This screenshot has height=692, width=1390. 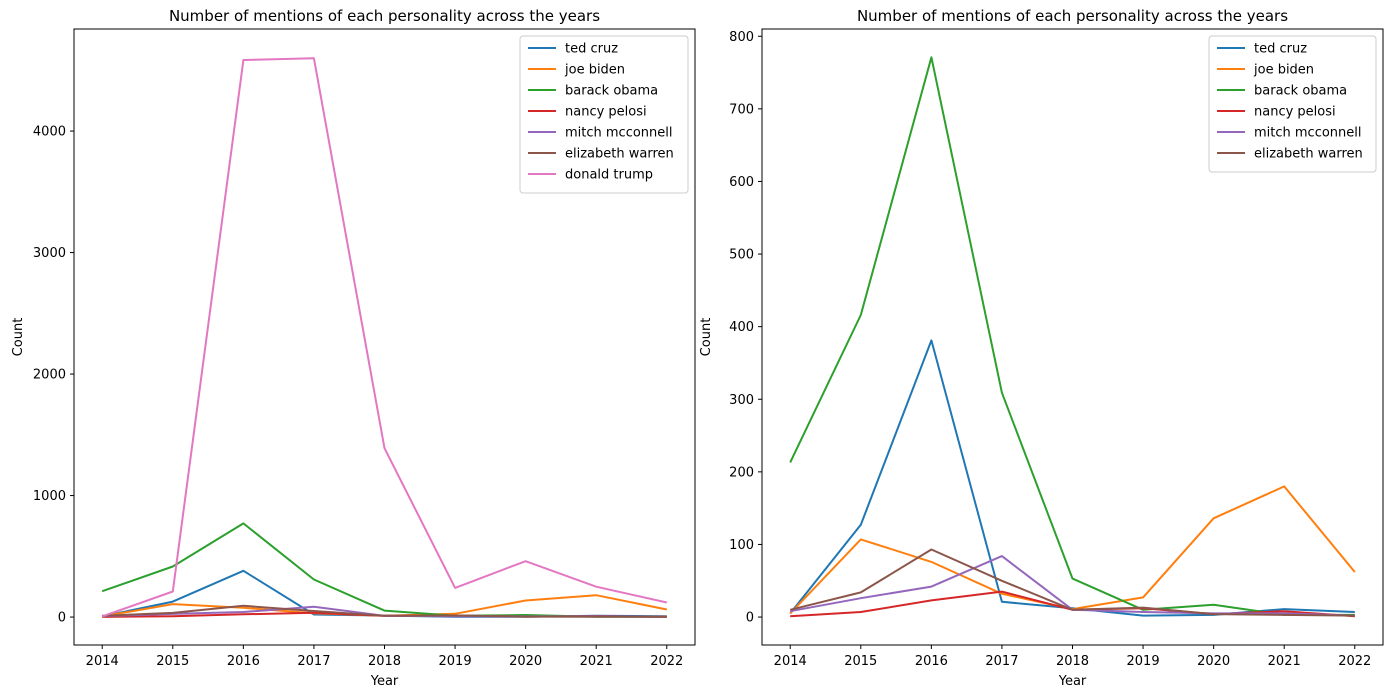 I want to click on series-line-joe-biden, so click(x=1072, y=550).